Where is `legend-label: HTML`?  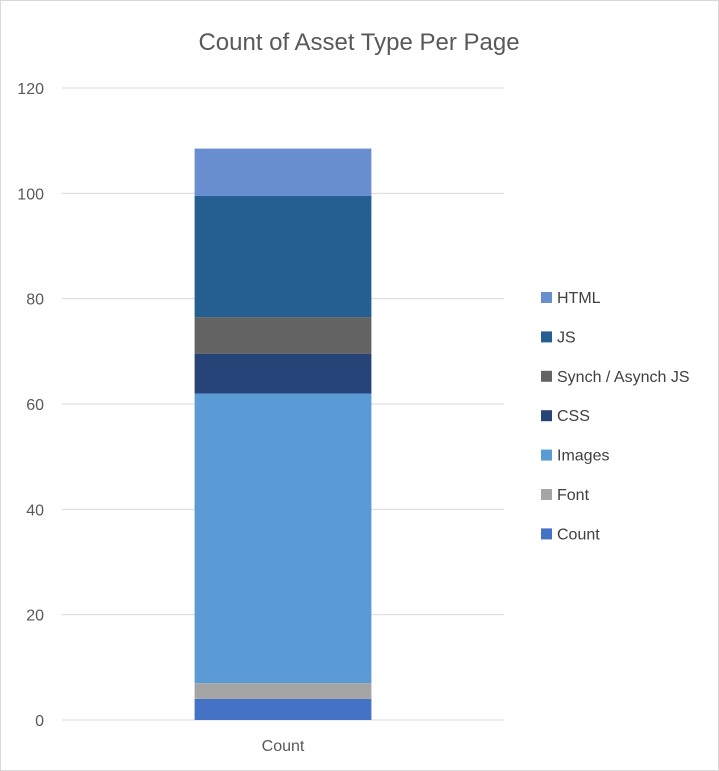
legend-label: HTML is located at coordinates (579, 298).